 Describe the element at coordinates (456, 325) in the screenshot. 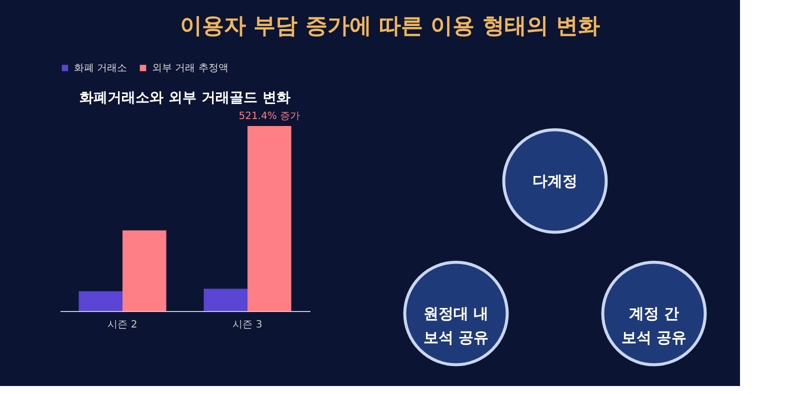

I see `text: 원정대 내 보석 공유` at that location.